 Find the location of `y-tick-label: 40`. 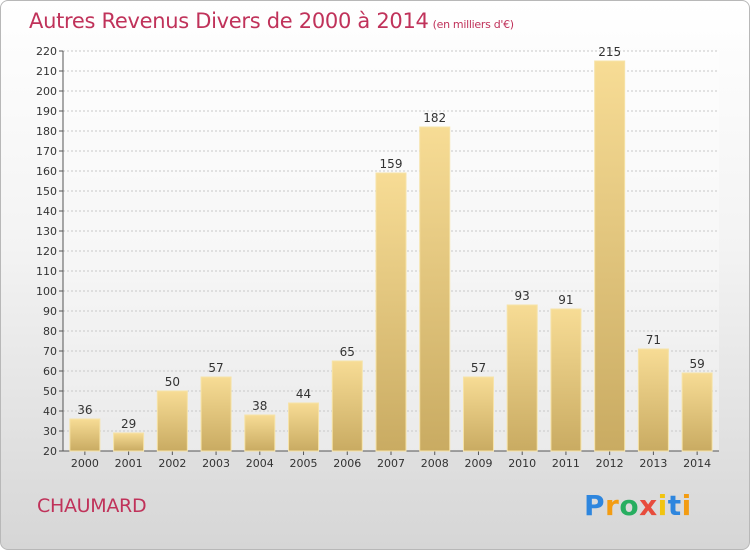

y-tick-label: 40 is located at coordinates (50, 411).